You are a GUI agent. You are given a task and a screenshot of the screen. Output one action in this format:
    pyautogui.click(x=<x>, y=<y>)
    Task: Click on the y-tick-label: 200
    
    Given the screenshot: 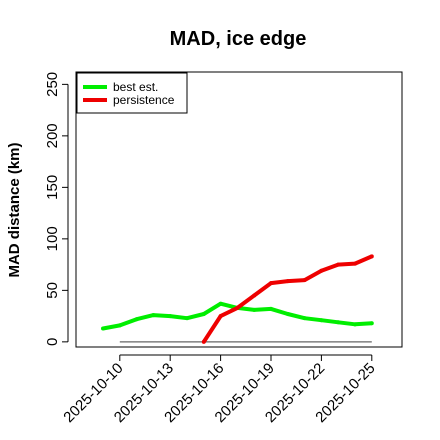 What is the action you would take?
    pyautogui.click(x=52, y=135)
    